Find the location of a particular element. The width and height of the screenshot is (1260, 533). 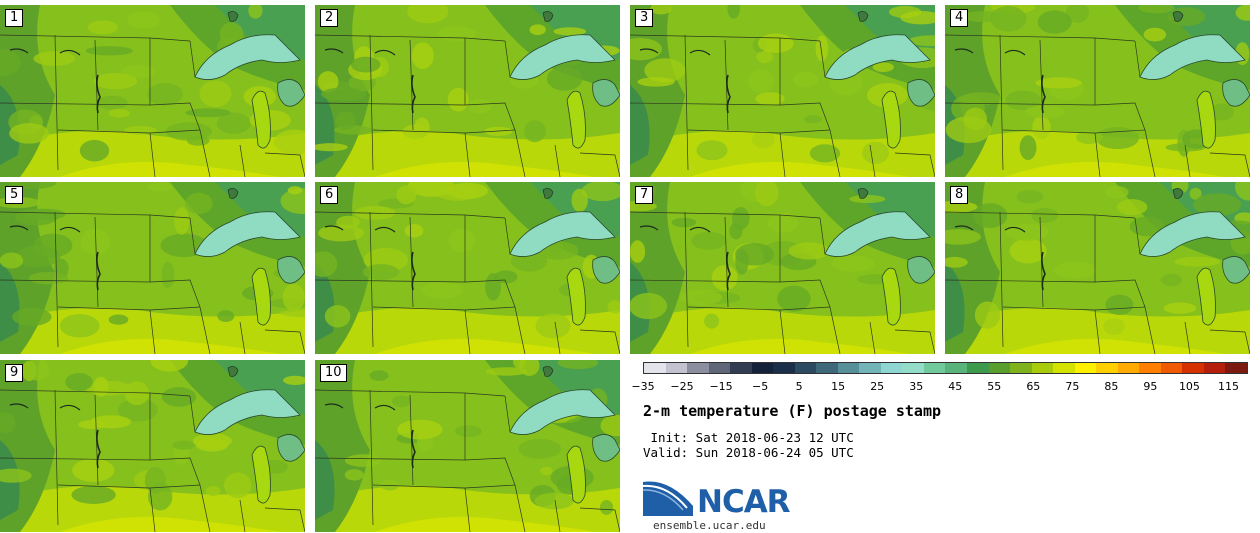

member-panel-10: 10 is located at coordinates (467, 446).